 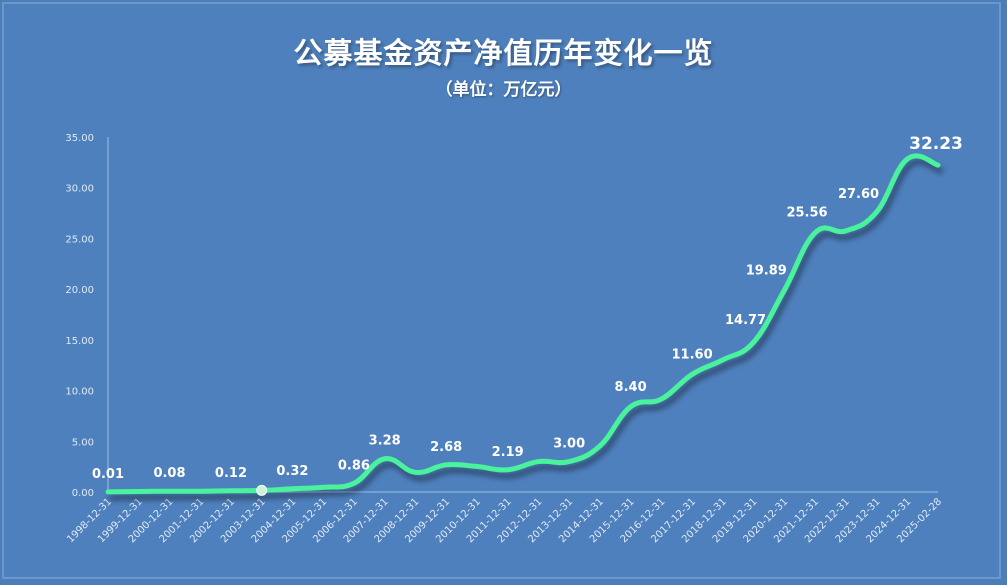 What do you see at coordinates (83, 493) in the screenshot?
I see `y-tick-label: 0.00` at bounding box center [83, 493].